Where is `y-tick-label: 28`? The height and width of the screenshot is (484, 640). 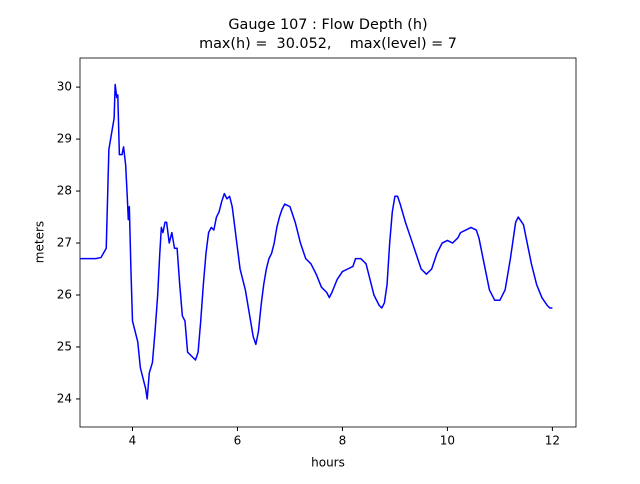 y-tick-label: 28 is located at coordinates (64, 191).